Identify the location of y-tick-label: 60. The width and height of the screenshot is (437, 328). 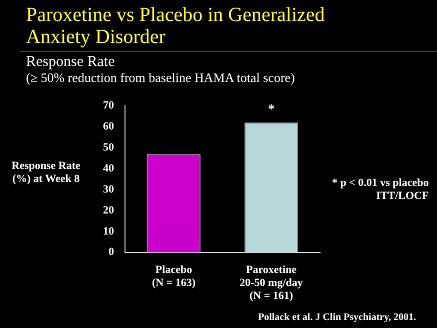
(108, 126).